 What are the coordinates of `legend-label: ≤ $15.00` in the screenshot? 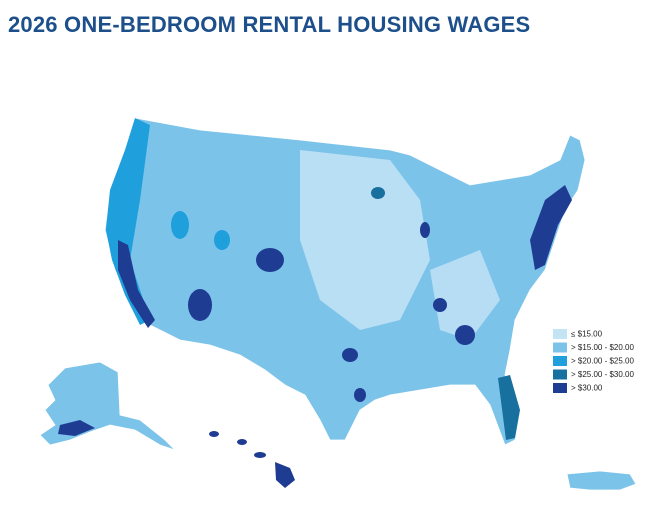 It's located at (587, 334).